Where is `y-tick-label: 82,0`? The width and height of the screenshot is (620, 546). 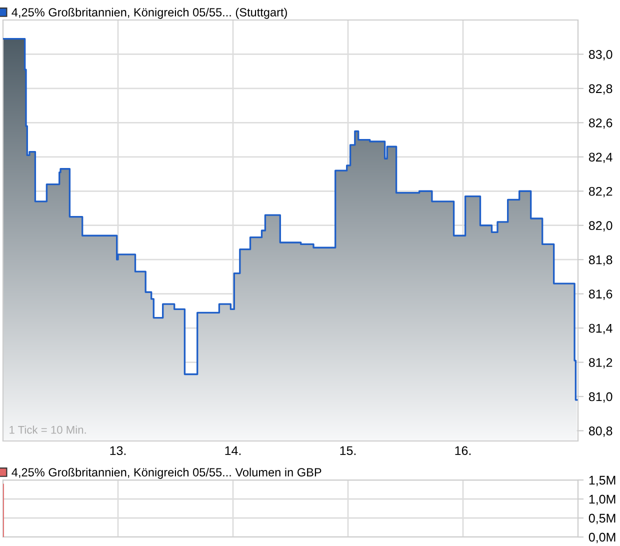
y-tick-label: 82,0 is located at coordinates (600, 226).